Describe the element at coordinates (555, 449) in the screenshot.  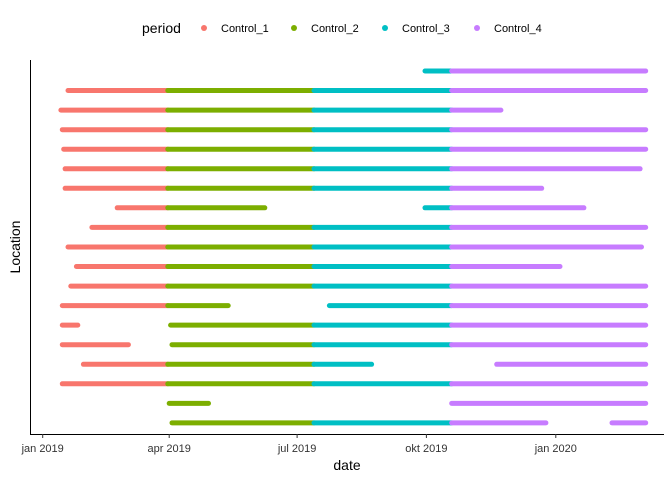
I see `x-tick-label: jan 2020` at that location.